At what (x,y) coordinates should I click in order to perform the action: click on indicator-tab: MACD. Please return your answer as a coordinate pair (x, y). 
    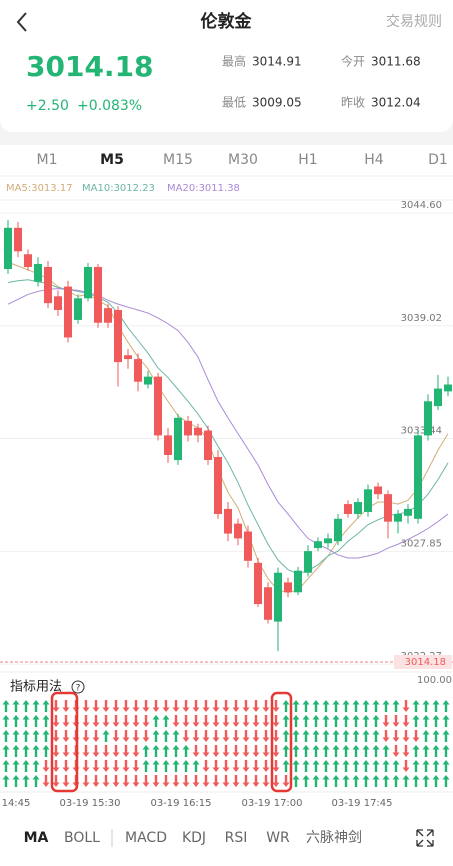
    Looking at the image, I should click on (146, 838).